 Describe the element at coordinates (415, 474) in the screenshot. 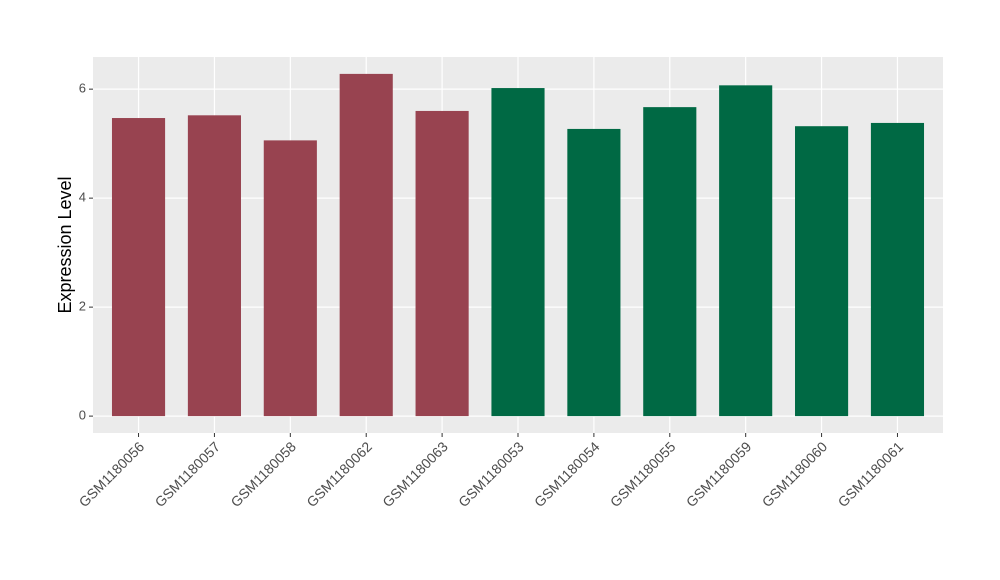

I see `x-tick-label: GSM1180063` at that location.